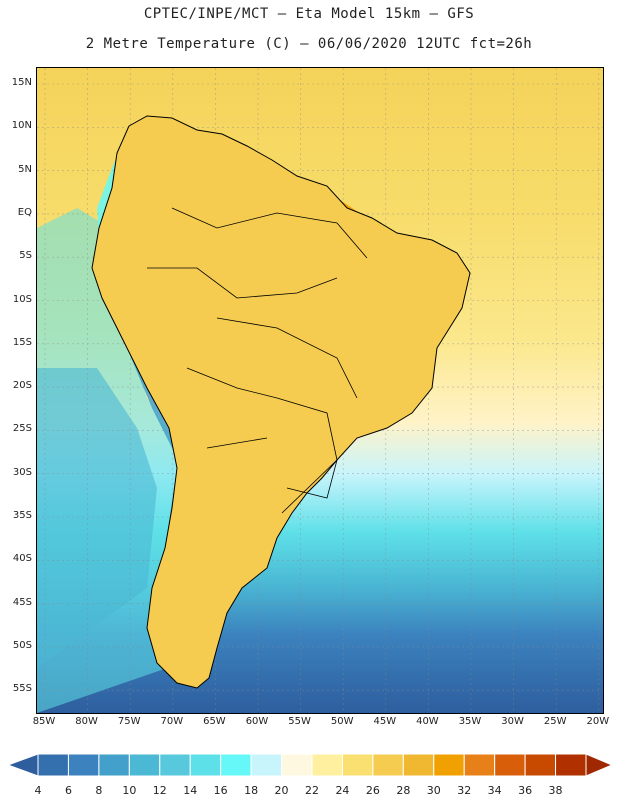 The image size is (618, 800). Describe the element at coordinates (21, 82) in the screenshot. I see `lat-label: 15N` at that location.